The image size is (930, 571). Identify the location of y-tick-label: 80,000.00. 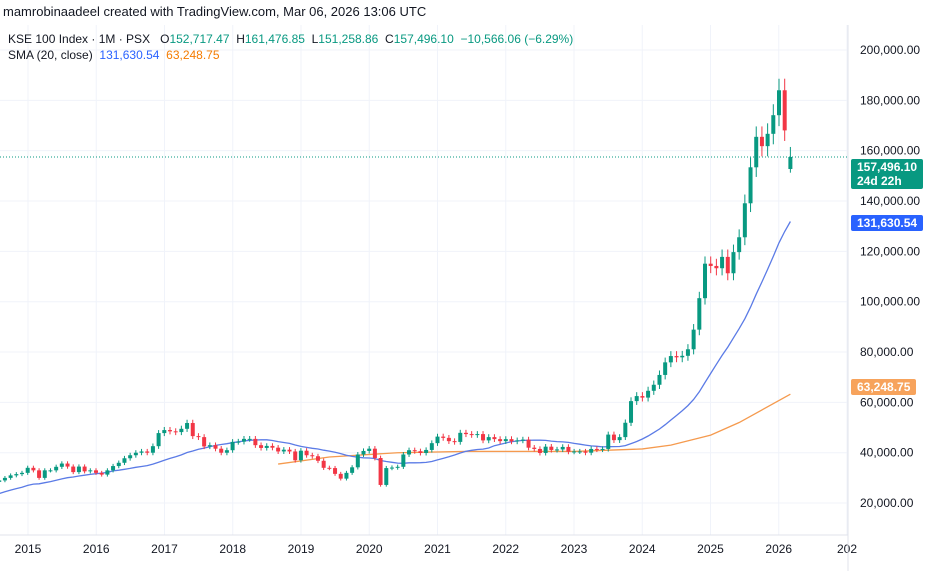
(887, 352).